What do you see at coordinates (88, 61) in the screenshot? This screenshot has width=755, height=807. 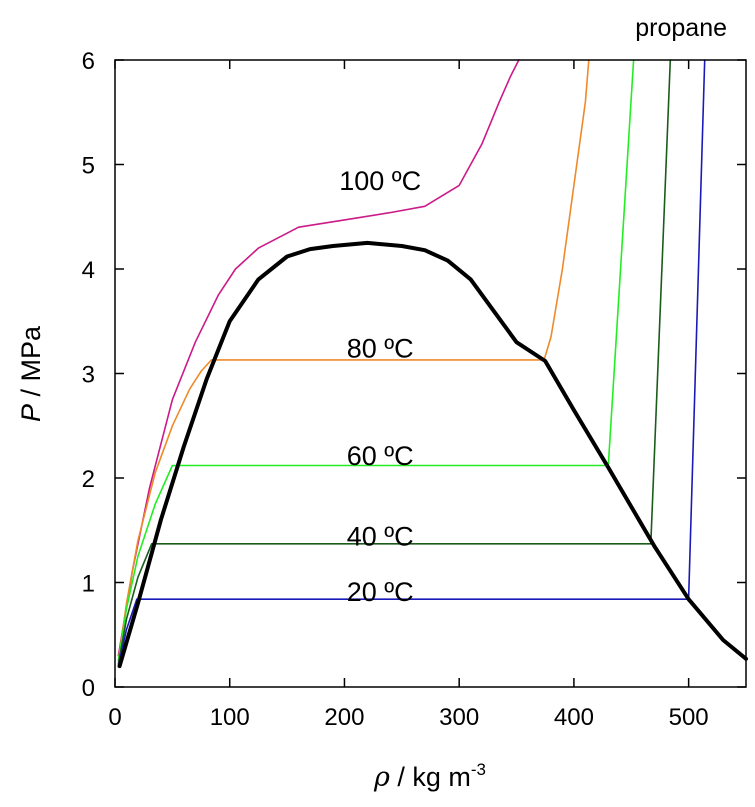 I see `y-tick-label: 6` at bounding box center [88, 61].